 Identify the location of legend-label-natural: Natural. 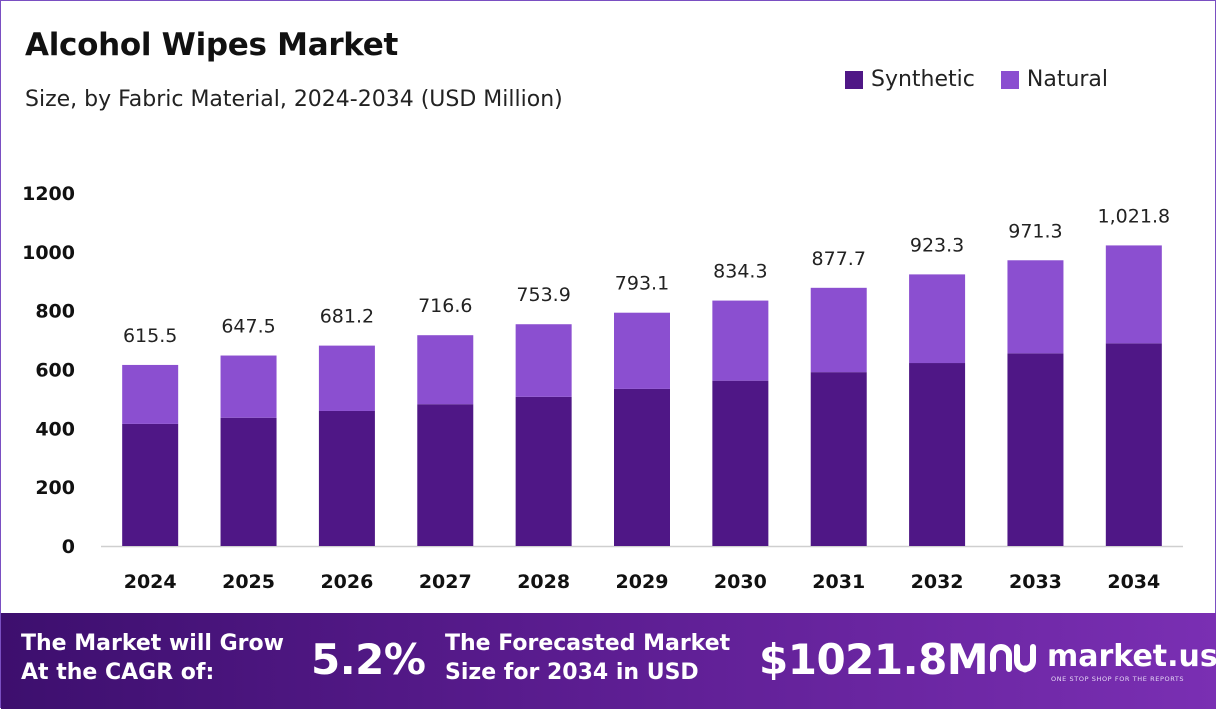
(1067, 79).